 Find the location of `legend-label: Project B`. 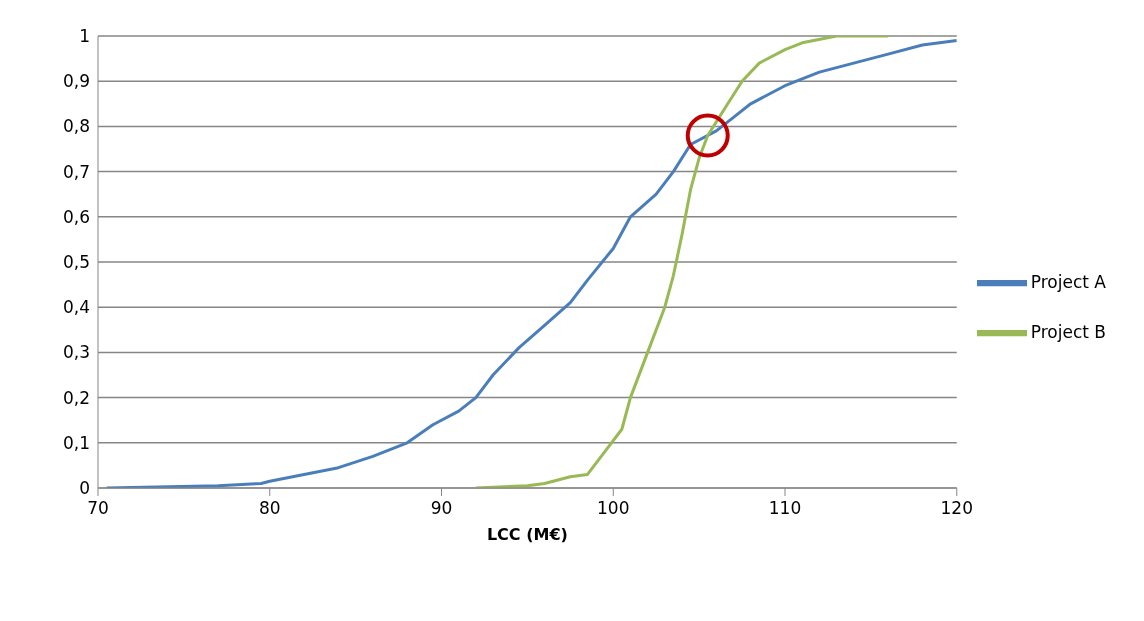

legend-label: Project B is located at coordinates (1068, 332).